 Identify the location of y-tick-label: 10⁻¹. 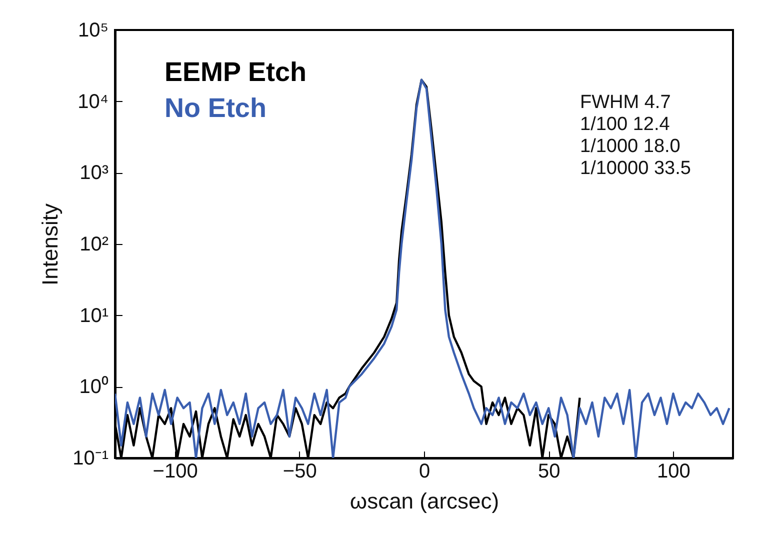
(90, 459).